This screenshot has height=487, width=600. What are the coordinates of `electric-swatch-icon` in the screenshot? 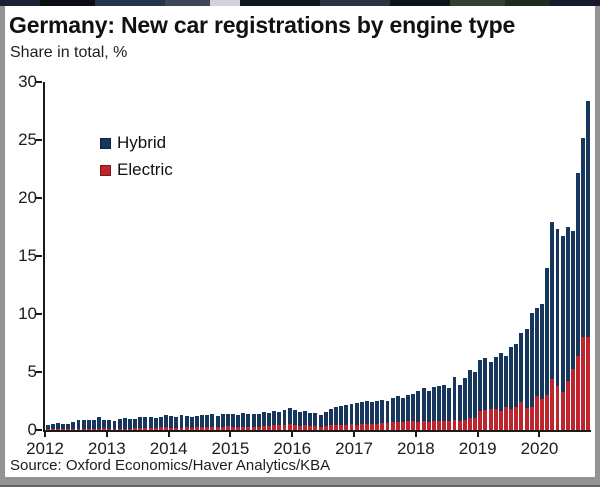 It's located at (105, 170).